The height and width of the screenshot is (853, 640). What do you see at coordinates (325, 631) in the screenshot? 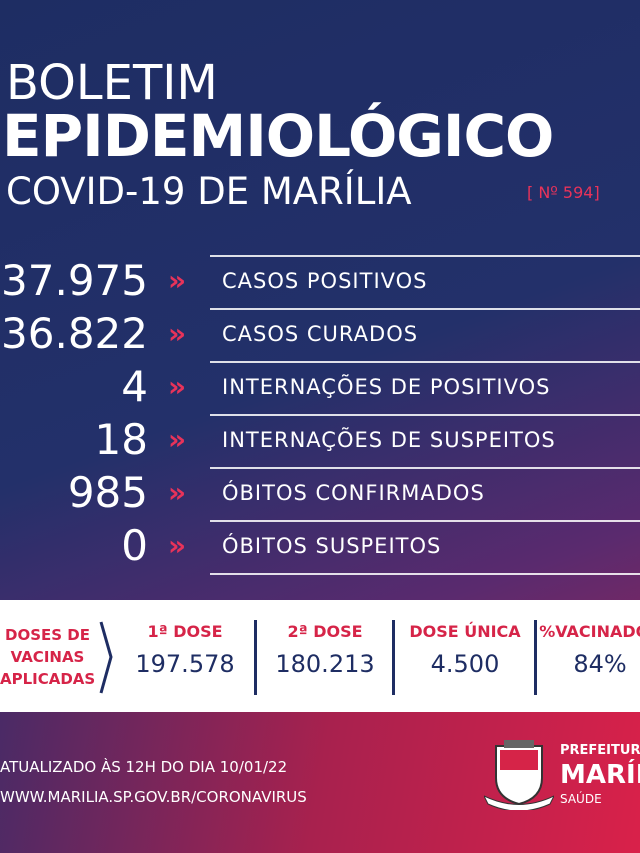
I see `vaccine-title: 2ª DOSE` at bounding box center [325, 631].